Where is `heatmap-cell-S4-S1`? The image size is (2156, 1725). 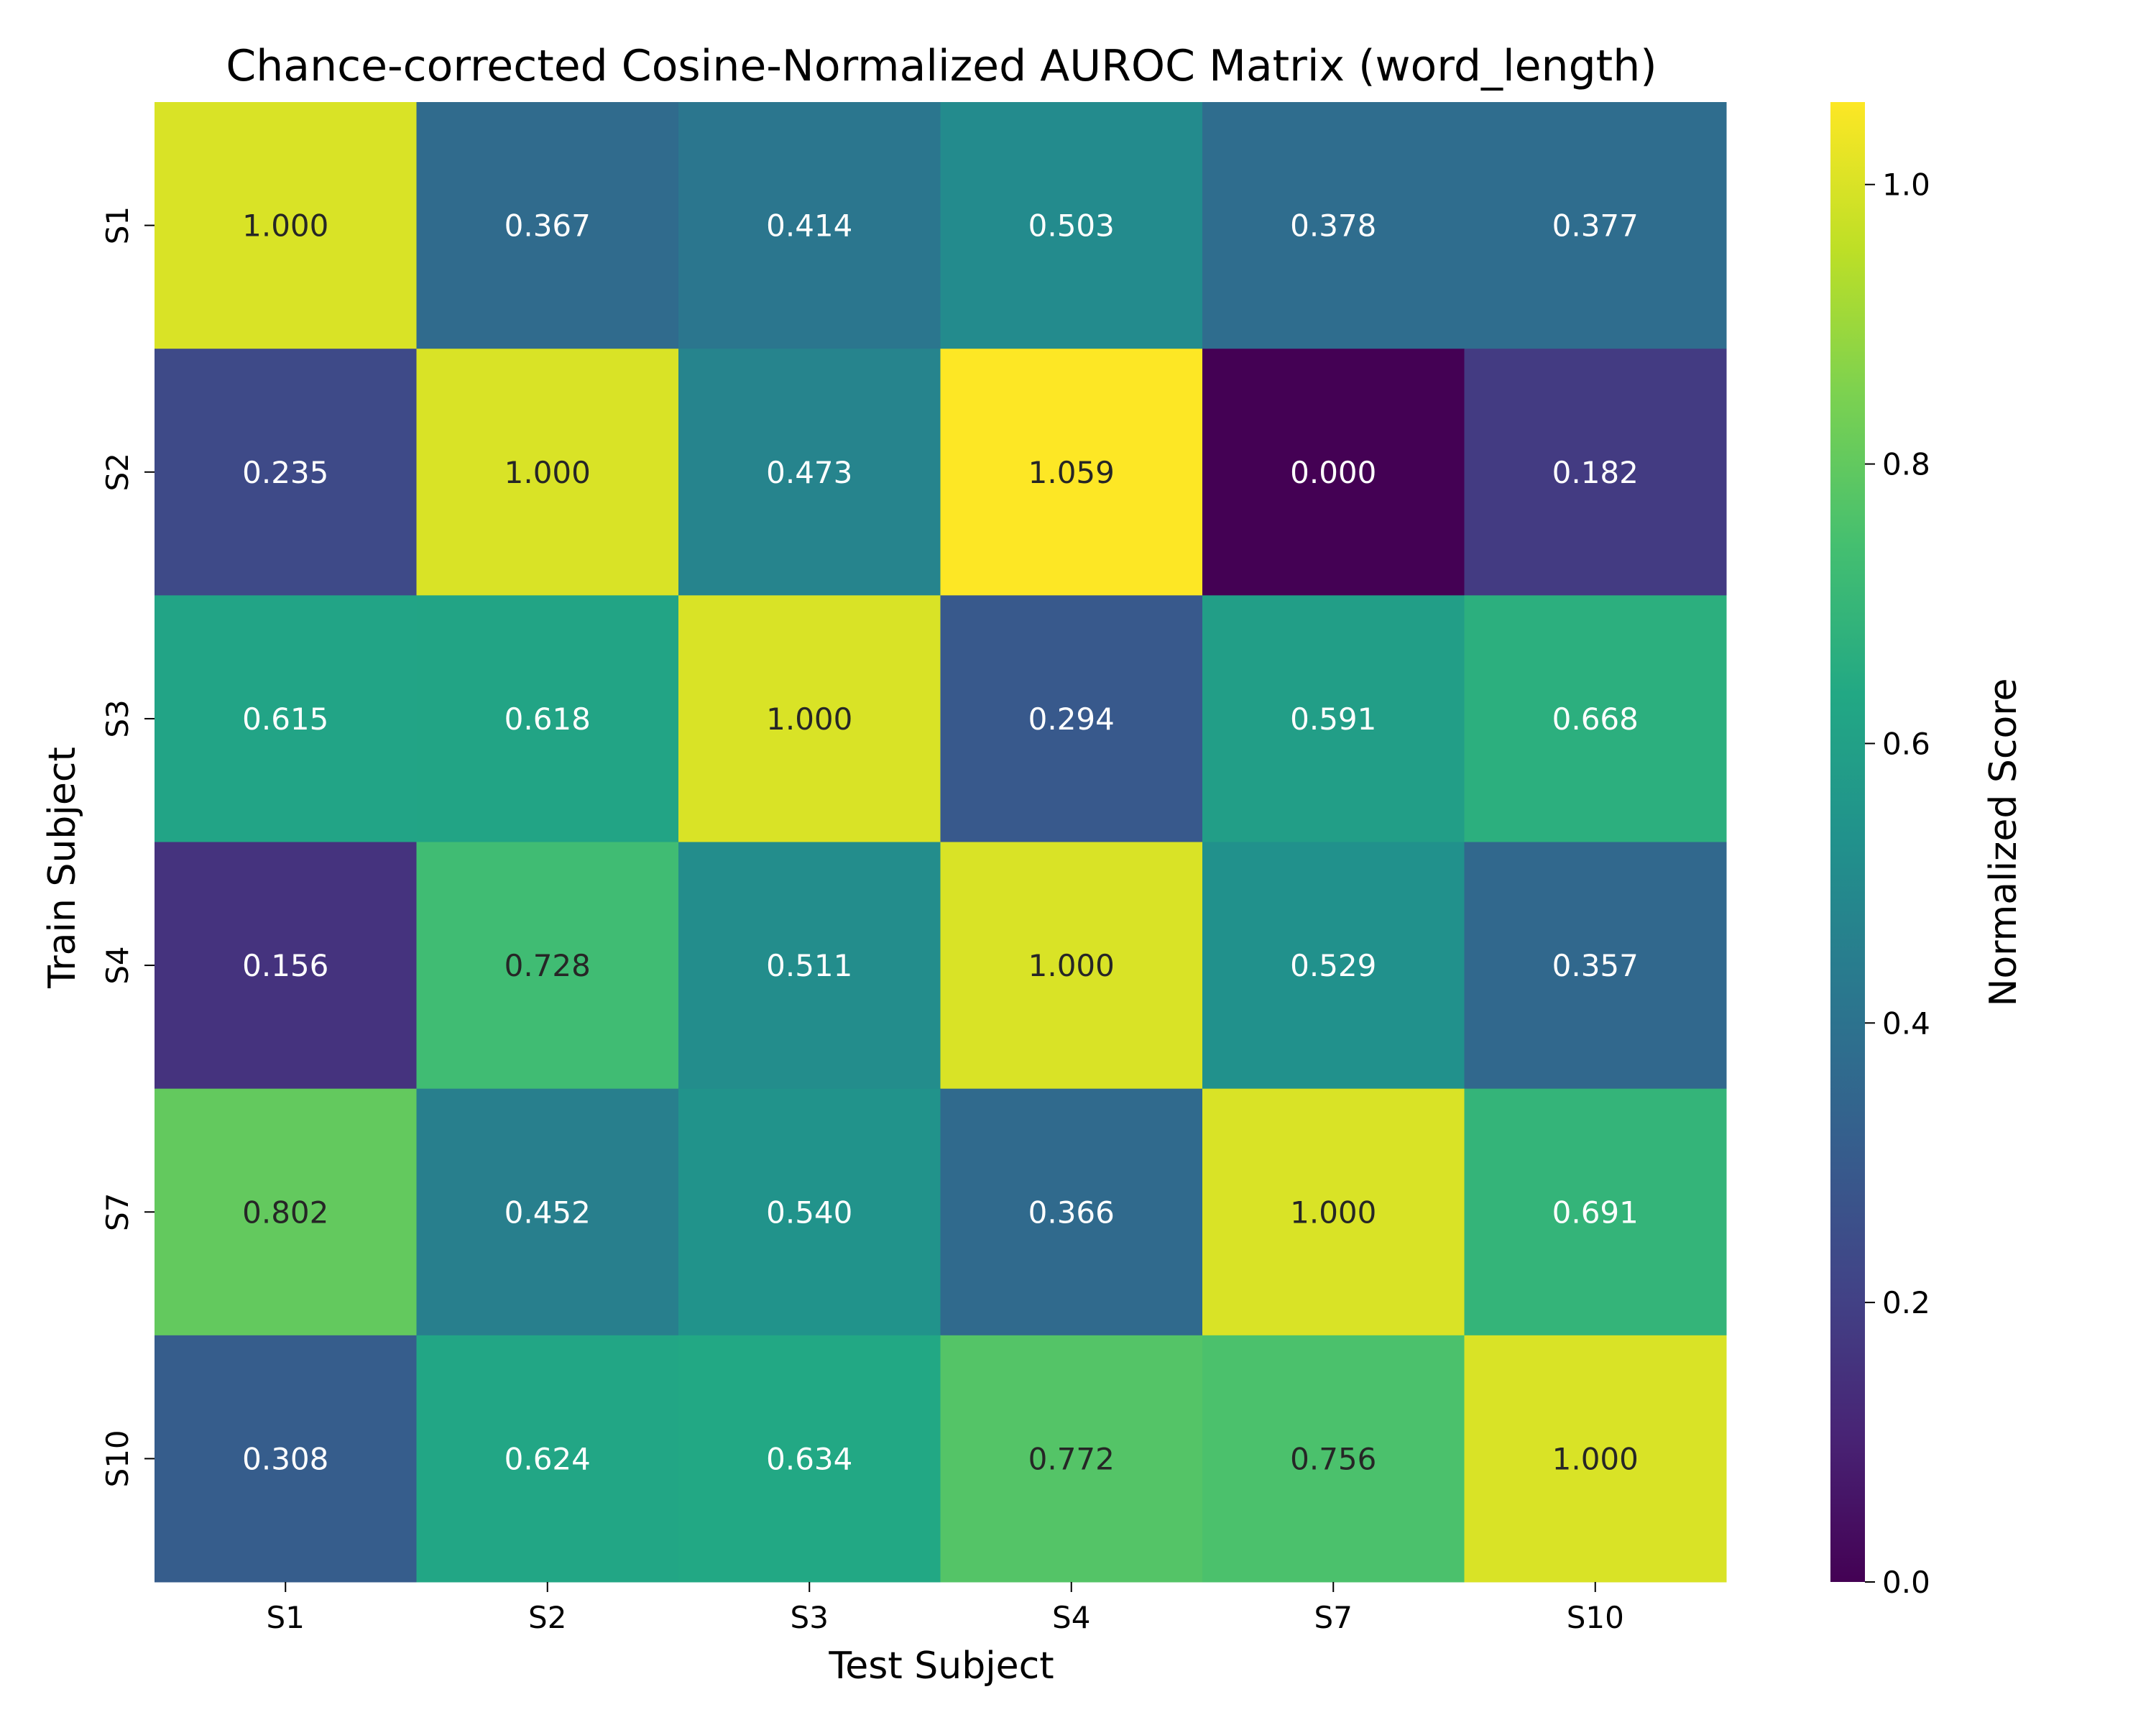 heatmap-cell-S4-S1 is located at coordinates (286, 966).